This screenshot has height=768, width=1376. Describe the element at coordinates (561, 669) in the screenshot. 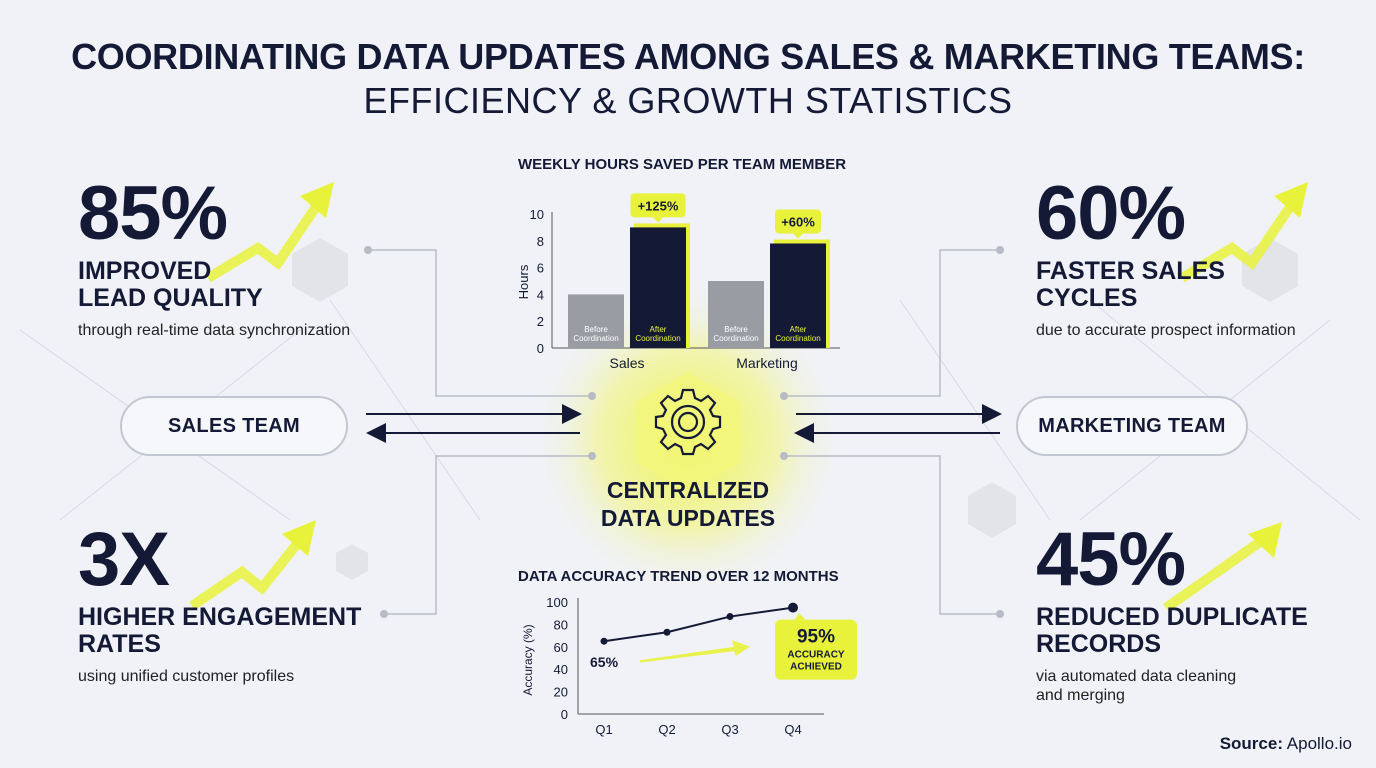

I see `y-tick-label: 40` at that location.